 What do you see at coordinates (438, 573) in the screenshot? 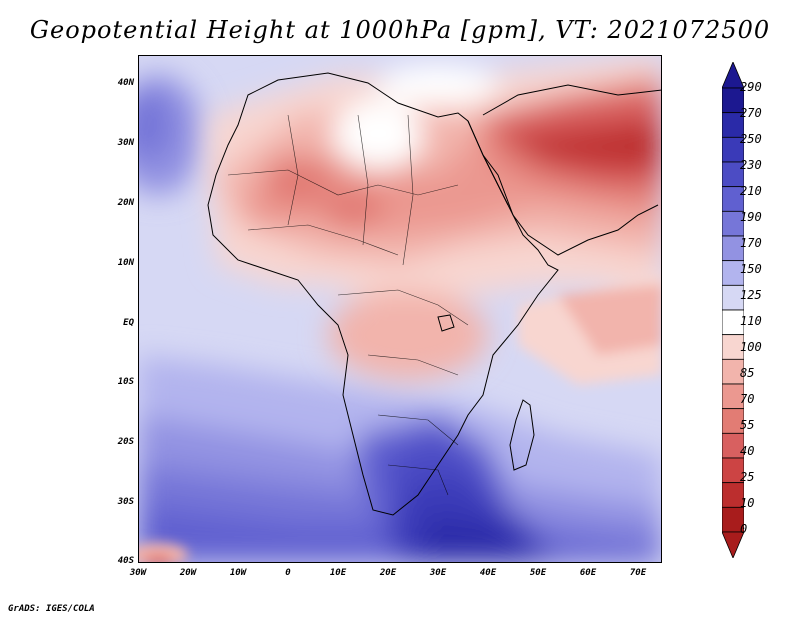
I see `lon-label-30e: 30E` at bounding box center [438, 573].